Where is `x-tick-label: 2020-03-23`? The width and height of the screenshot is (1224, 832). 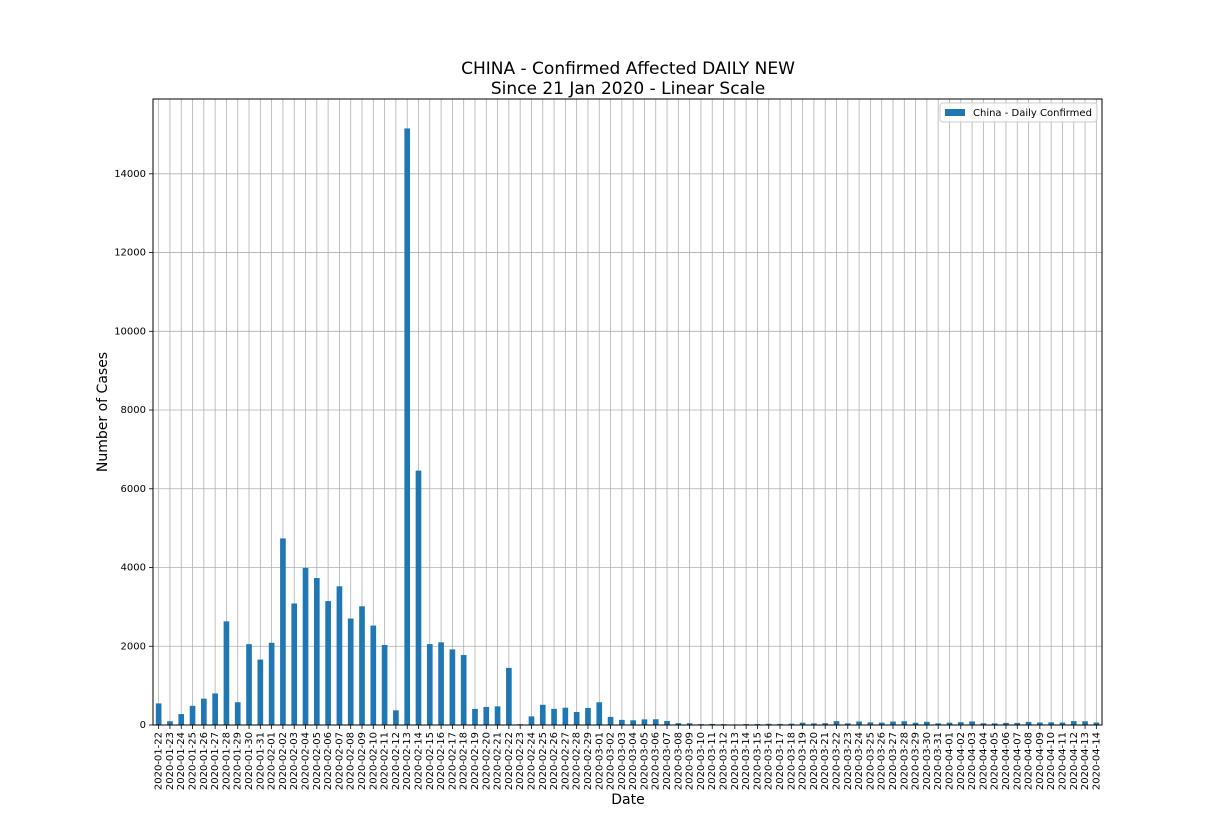 x-tick-label: 2020-03-23 is located at coordinates (848, 761).